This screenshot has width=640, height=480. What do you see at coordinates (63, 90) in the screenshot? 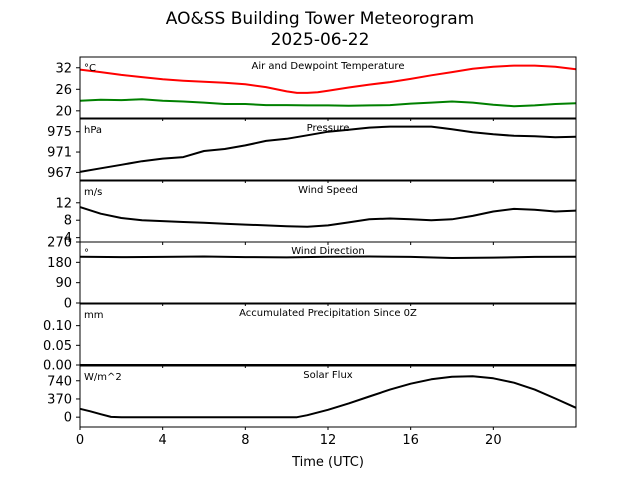
I see `y-tick-label: 26` at bounding box center [63, 90].